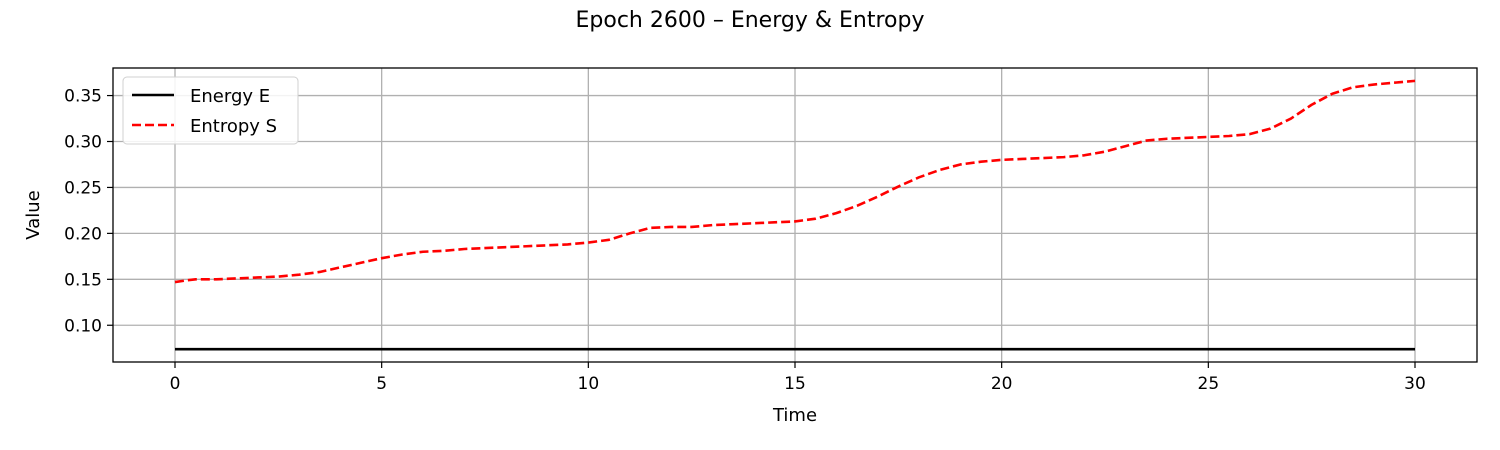 This screenshot has width=1500, height=450. What do you see at coordinates (794, 415) in the screenshot?
I see `x-axis-label: Time` at bounding box center [794, 415].